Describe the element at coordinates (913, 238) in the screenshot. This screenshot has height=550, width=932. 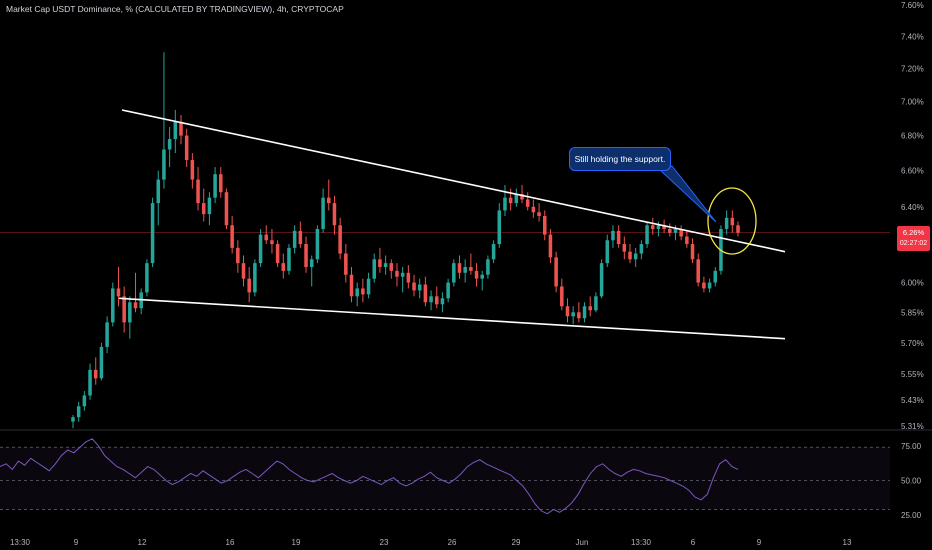
I see `last-price-badge: 6.26% 02:27:02` at that location.